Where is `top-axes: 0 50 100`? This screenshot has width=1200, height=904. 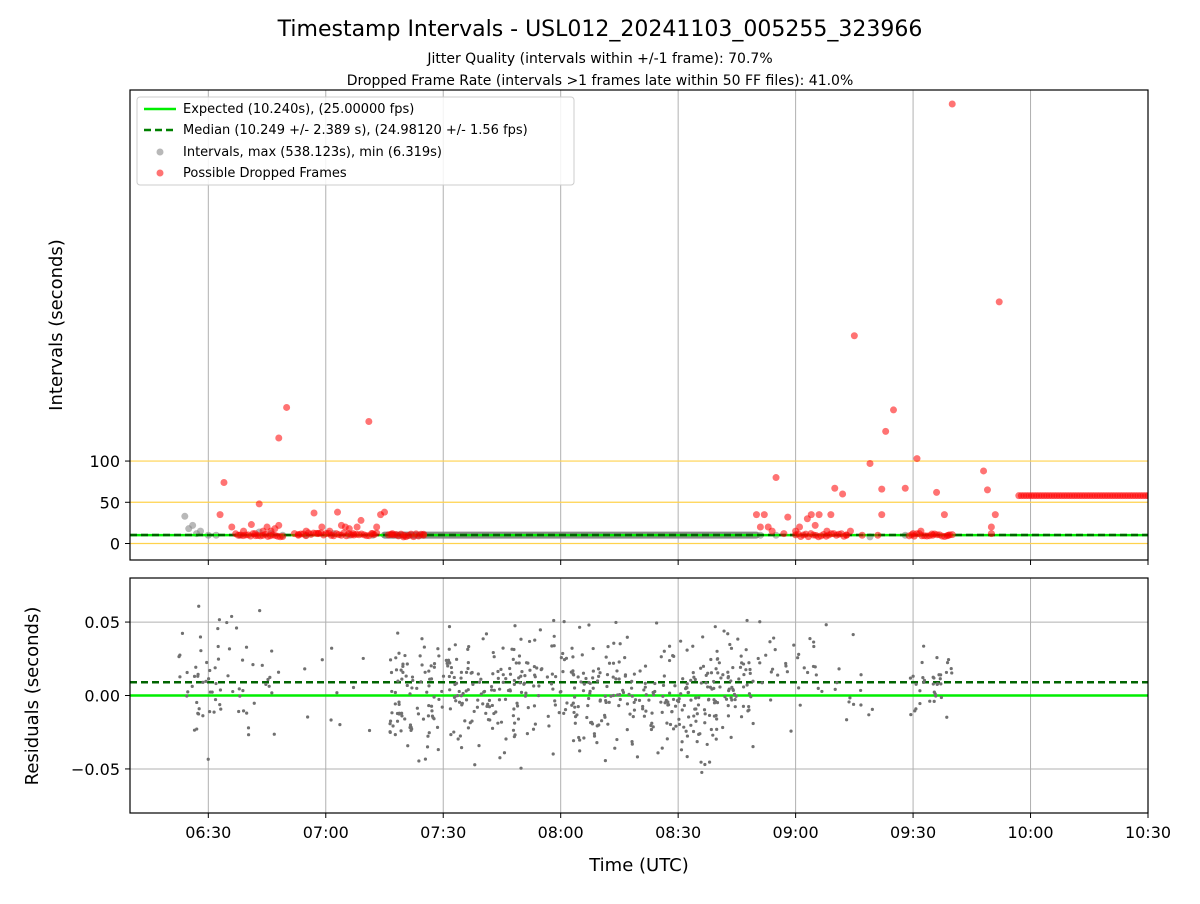
top-axes: 0 50 100 is located at coordinates (619, 508).